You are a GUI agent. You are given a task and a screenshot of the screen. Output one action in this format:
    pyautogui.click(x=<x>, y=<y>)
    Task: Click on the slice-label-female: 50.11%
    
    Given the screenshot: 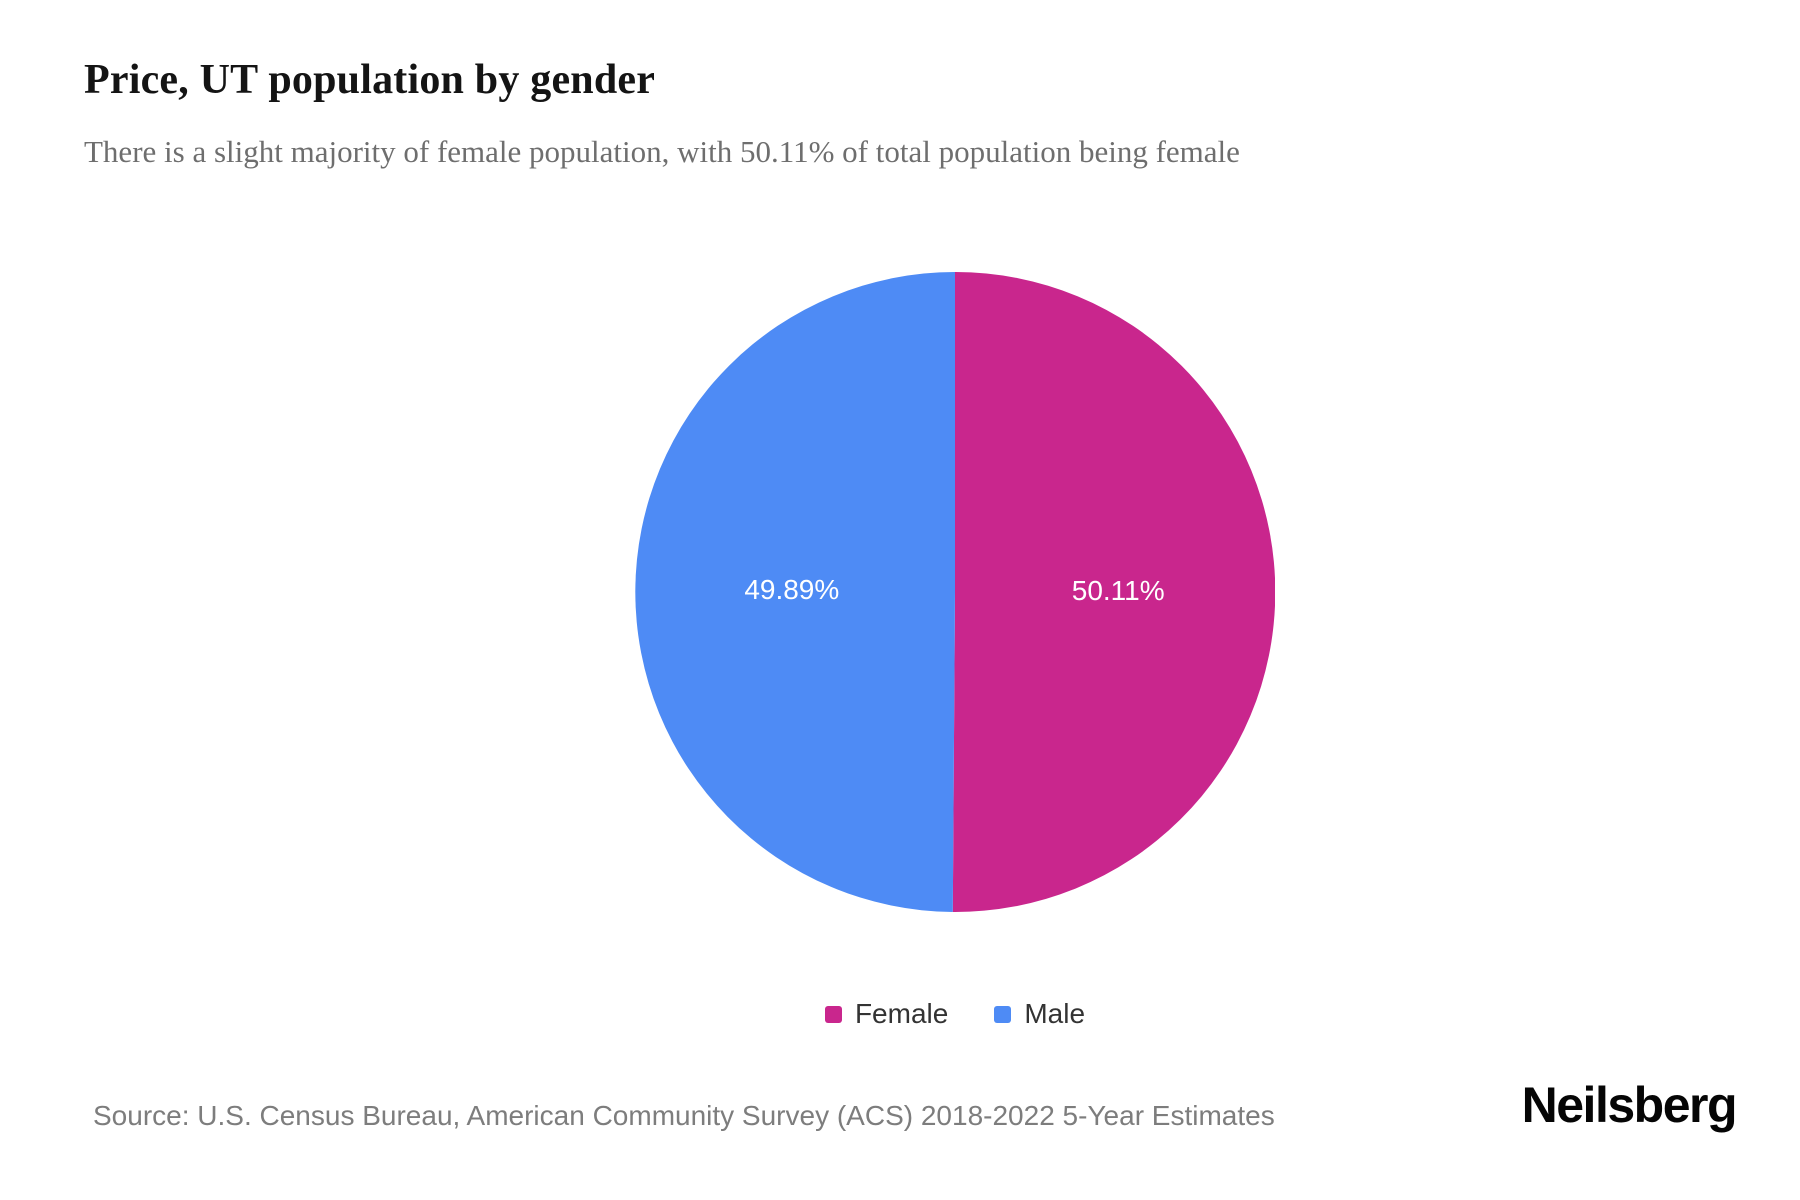 What is the action you would take?
    pyautogui.click(x=1118, y=590)
    